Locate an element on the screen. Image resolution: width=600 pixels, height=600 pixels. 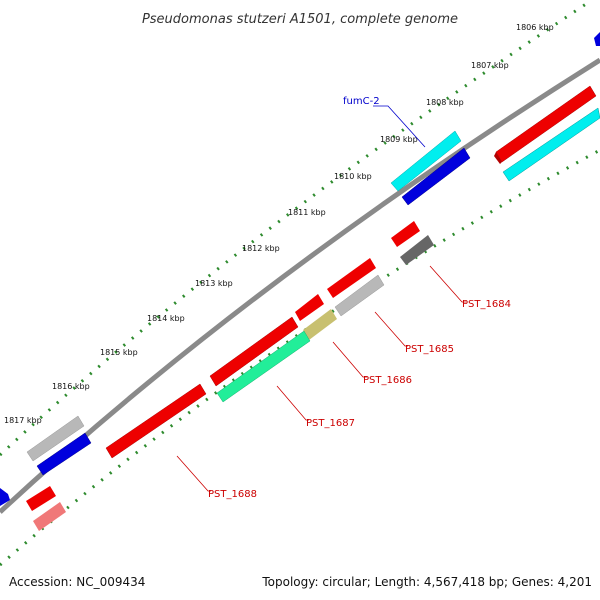
gene-label-fumc2: fumC-2 is located at coordinates (361, 101).